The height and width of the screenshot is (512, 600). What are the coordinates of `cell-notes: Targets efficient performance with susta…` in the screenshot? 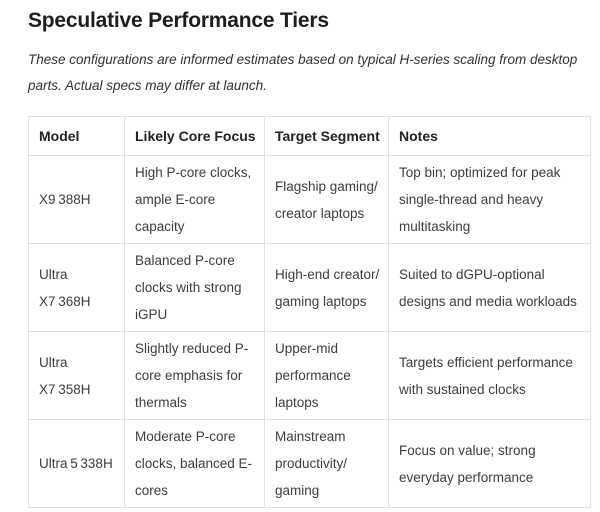 It's located at (489, 375).